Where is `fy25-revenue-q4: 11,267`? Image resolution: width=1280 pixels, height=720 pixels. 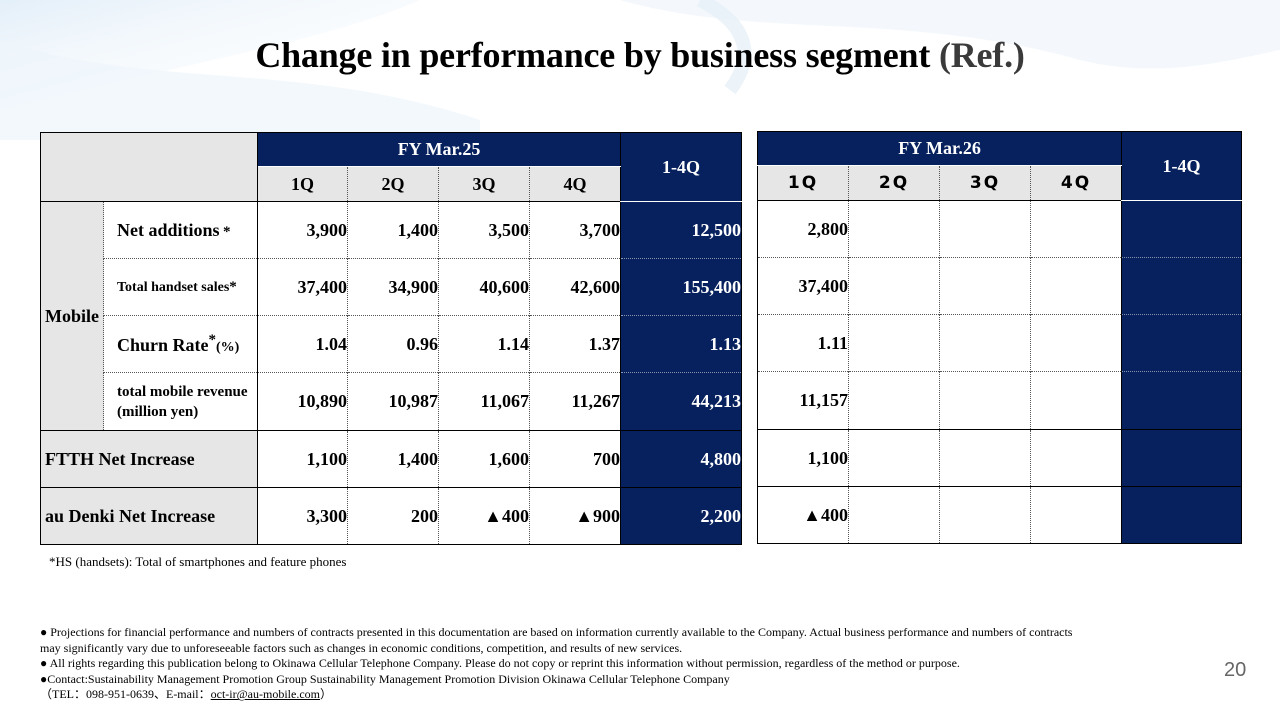 fy25-revenue-q4: 11,267 is located at coordinates (574, 401).